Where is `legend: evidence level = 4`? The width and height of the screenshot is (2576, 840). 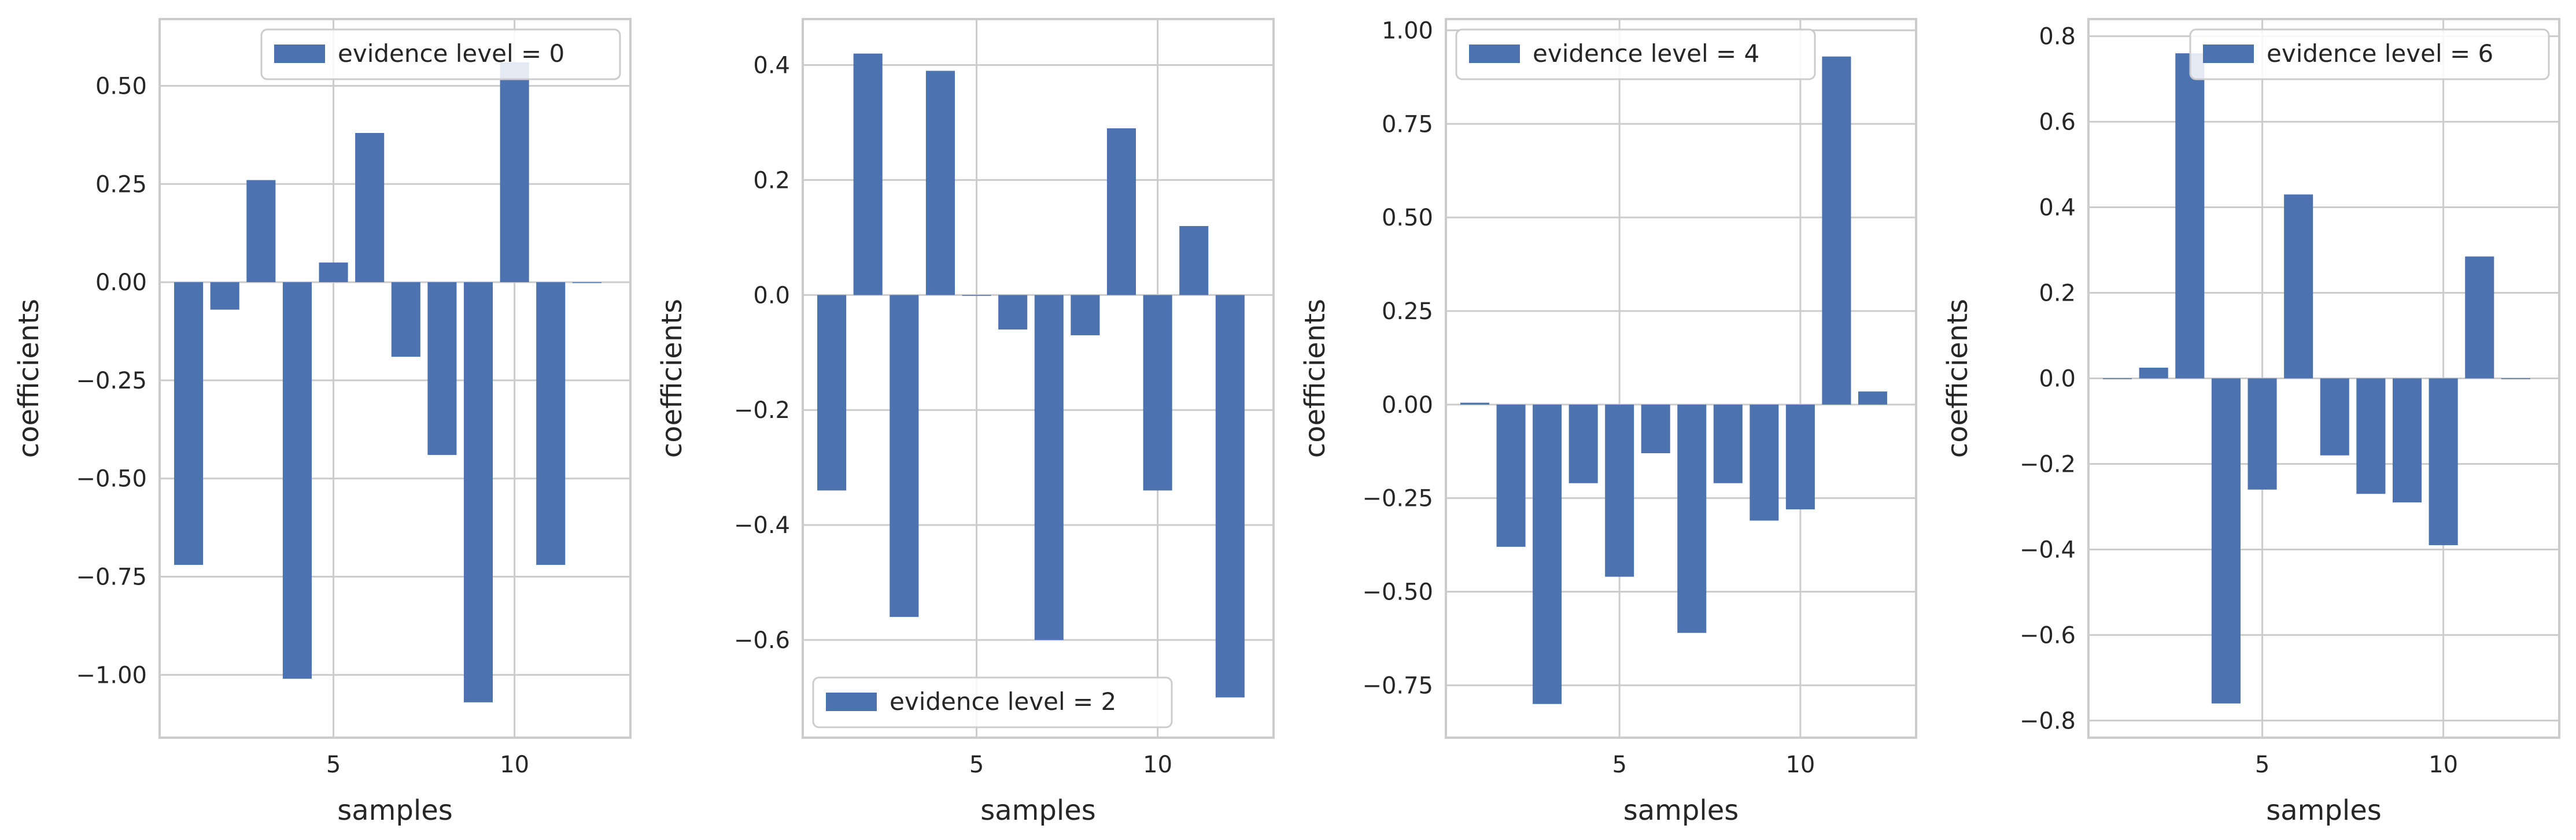
legend: evidence level = 4 is located at coordinates (1635, 54).